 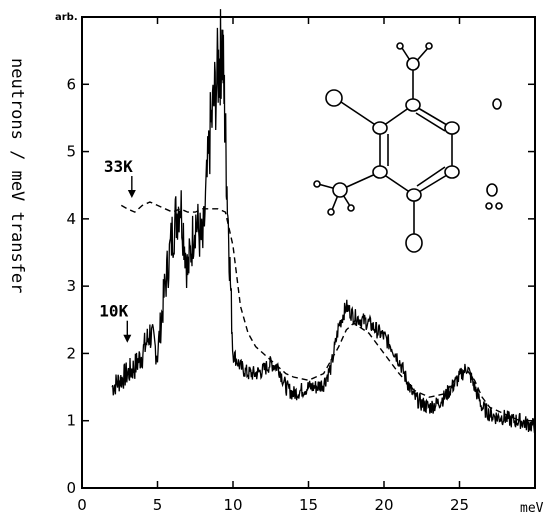 What do you see at coordinates (71, 488) in the screenshot?
I see `y-tick-label: 0` at bounding box center [71, 488].